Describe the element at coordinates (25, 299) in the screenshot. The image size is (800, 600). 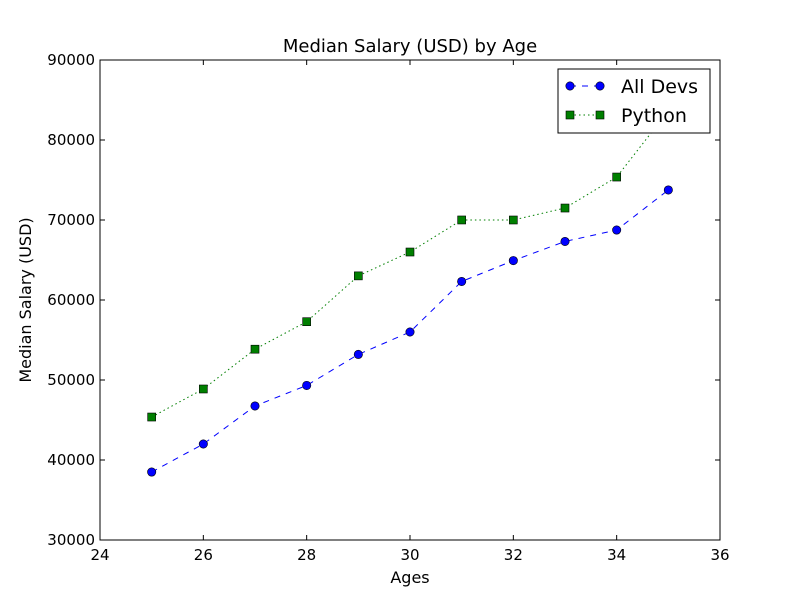
I see `y-axis-label: Median Salary (USD)` at that location.